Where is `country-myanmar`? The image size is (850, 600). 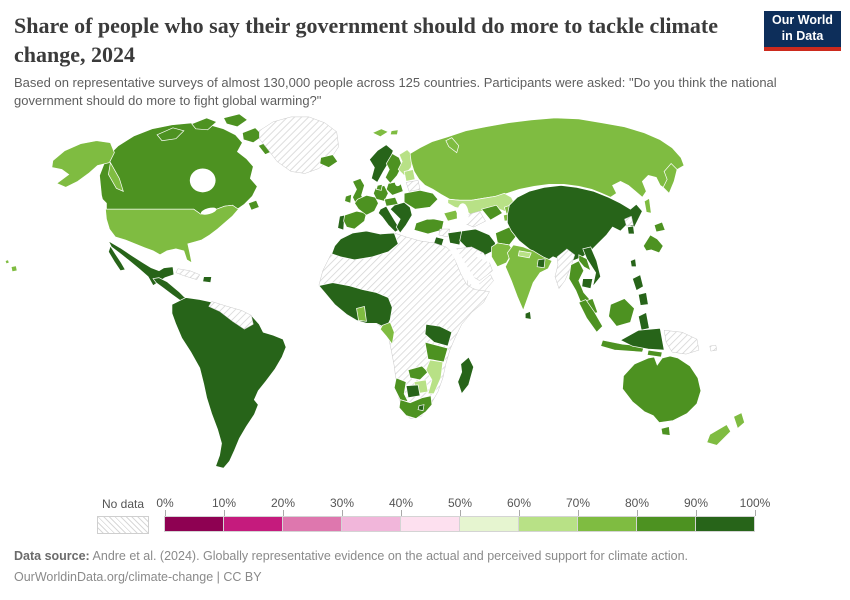
country-myanmar is located at coordinates (565, 269).